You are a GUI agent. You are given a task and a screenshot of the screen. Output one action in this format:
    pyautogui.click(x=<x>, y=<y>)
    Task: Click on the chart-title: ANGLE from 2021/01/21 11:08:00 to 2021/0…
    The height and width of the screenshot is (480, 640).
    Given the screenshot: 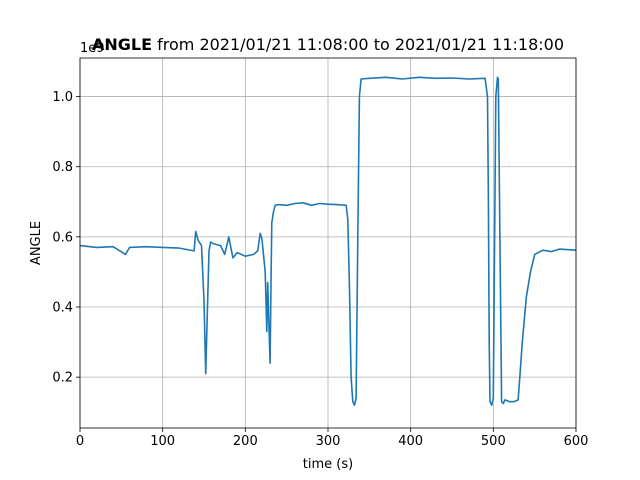 What is the action you would take?
    pyautogui.click(x=328, y=44)
    